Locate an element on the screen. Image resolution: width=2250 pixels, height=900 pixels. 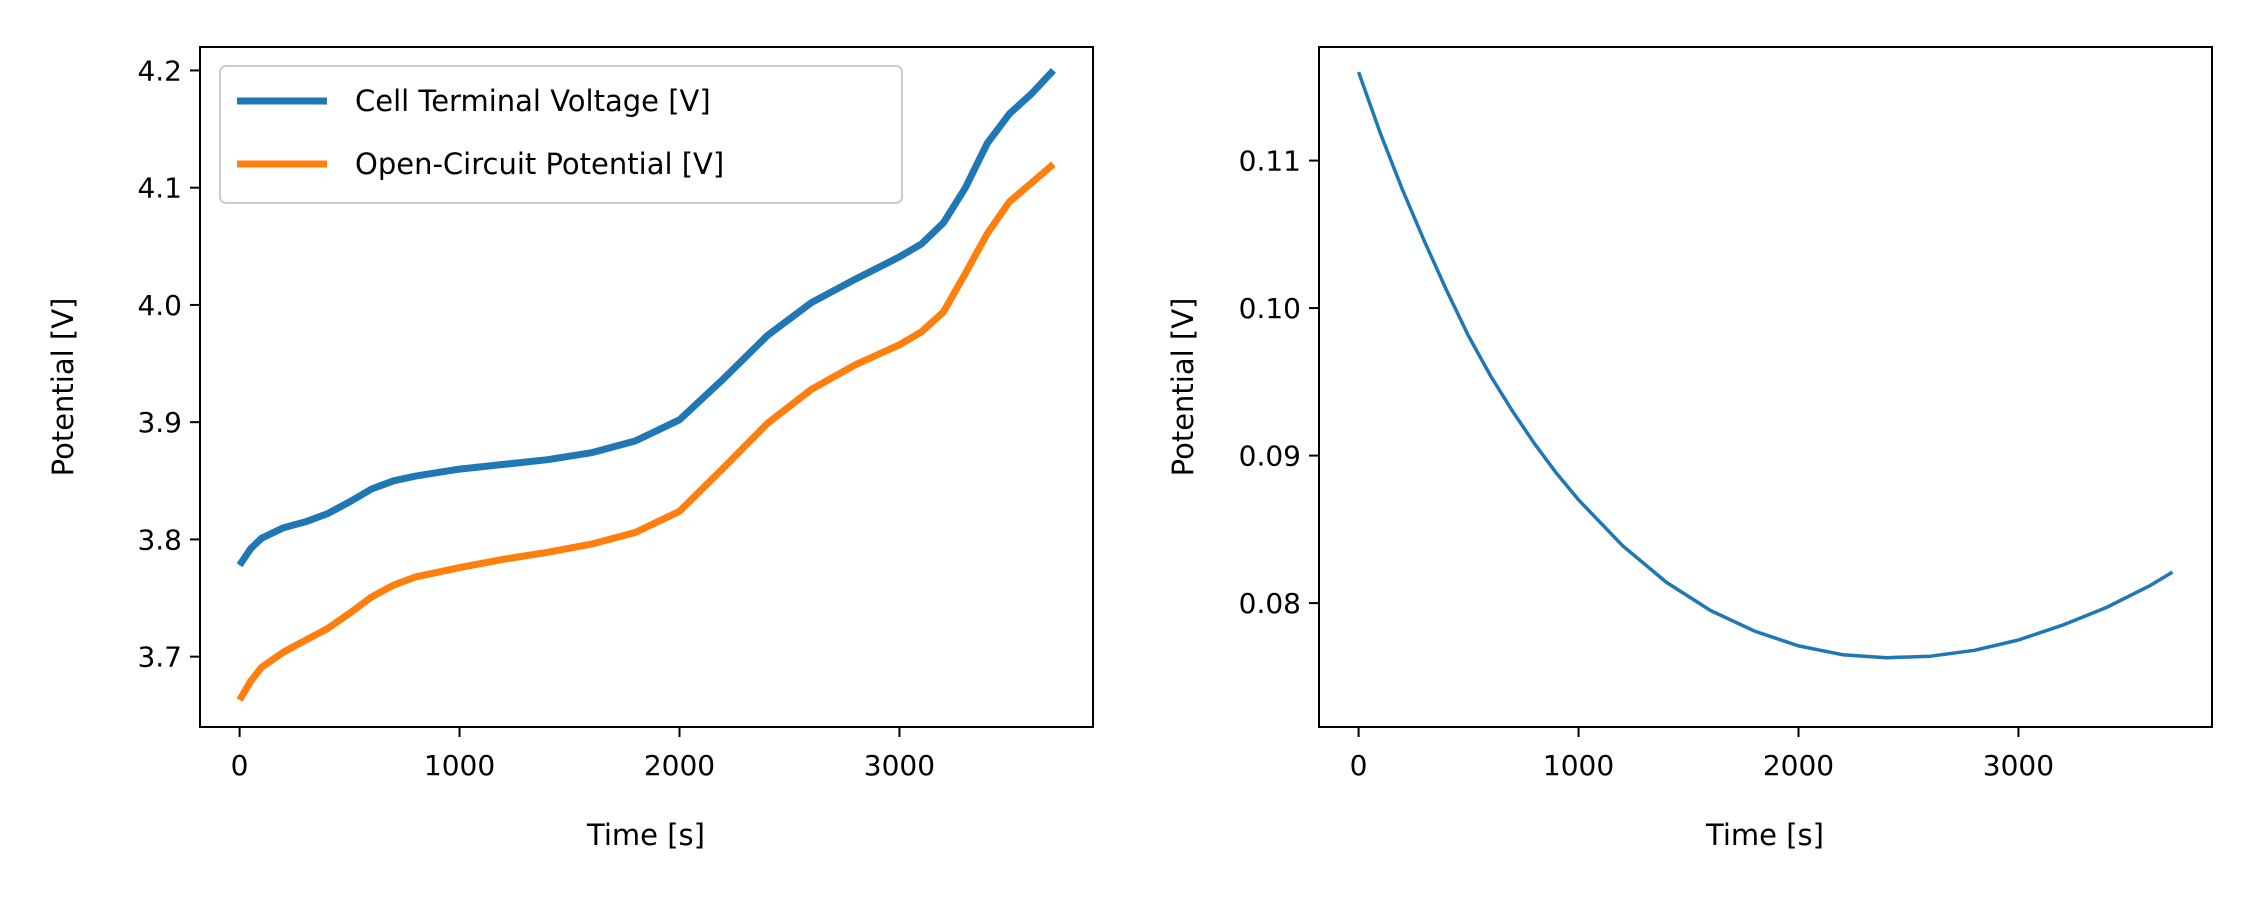
legend-label-open-circuit-potential: Open-Circuit Potential [V] is located at coordinates (539, 164).